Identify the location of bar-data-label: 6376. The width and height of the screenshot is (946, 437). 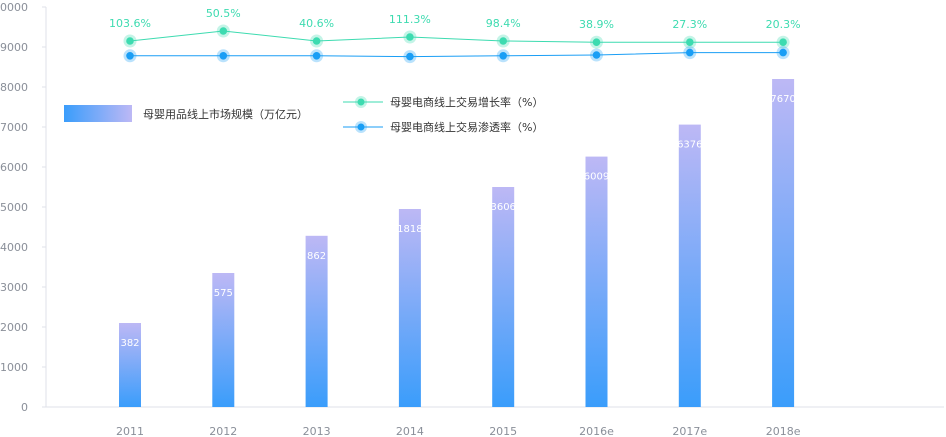
(689, 145).